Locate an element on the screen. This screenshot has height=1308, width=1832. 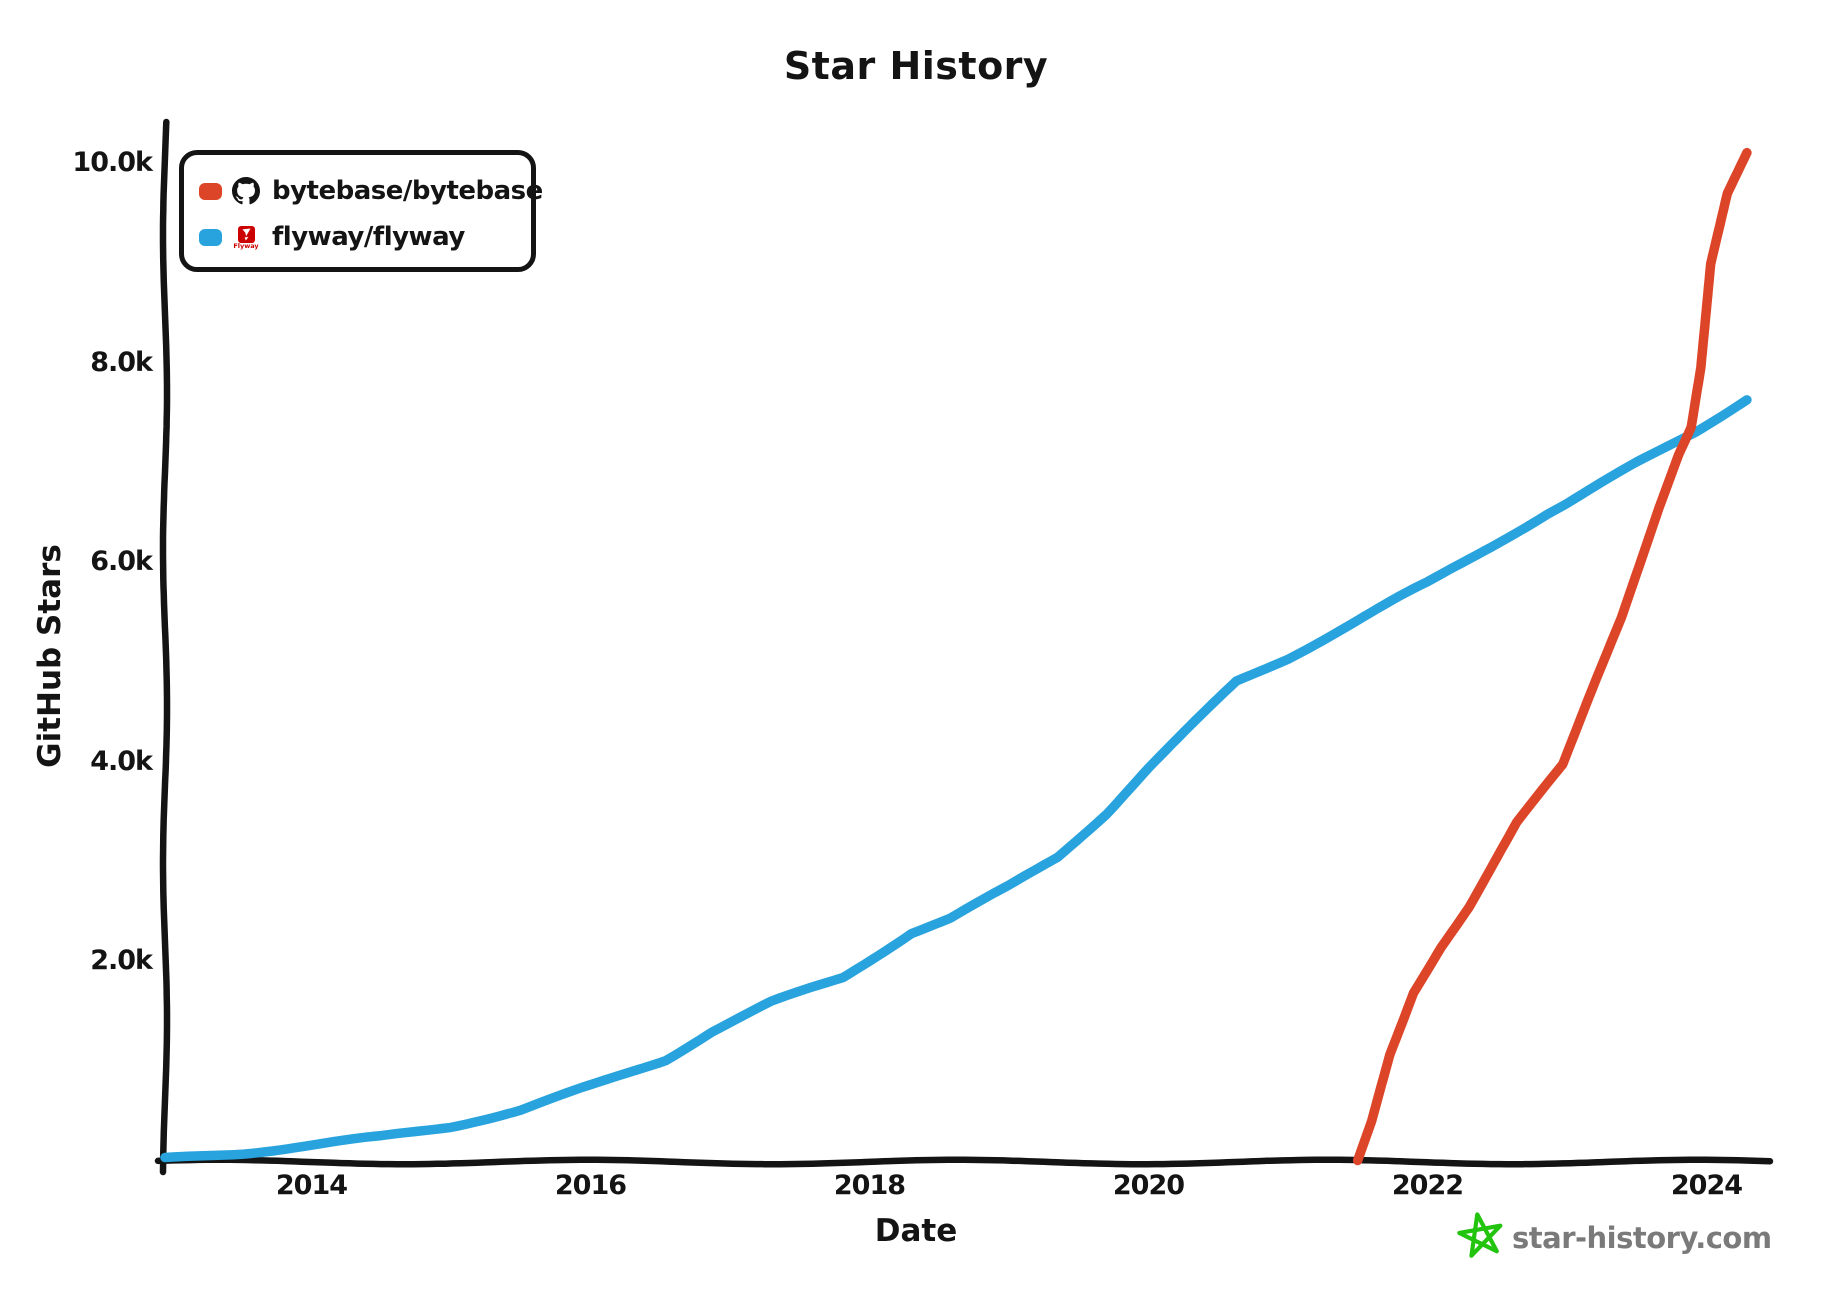
watermark-site-text: star-history.com is located at coordinates (1642, 1238).